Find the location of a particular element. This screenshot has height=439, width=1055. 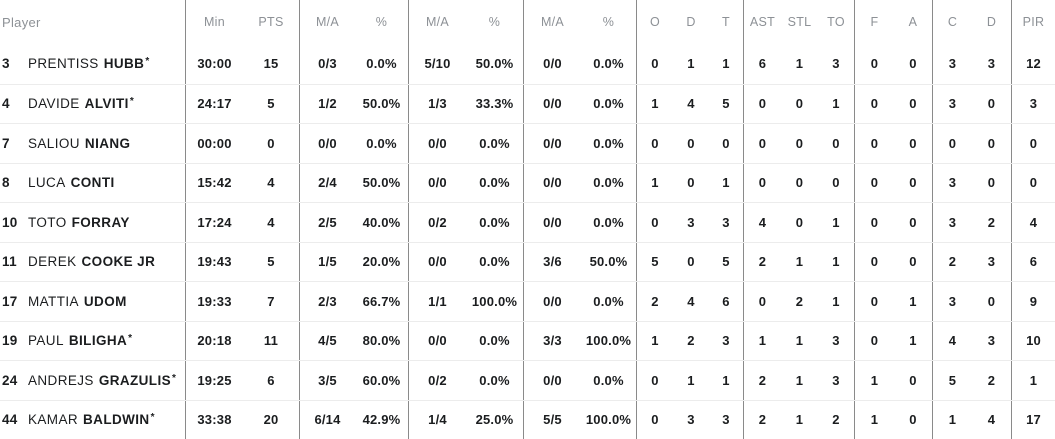

player-last-name: FORRAY is located at coordinates (100, 222).